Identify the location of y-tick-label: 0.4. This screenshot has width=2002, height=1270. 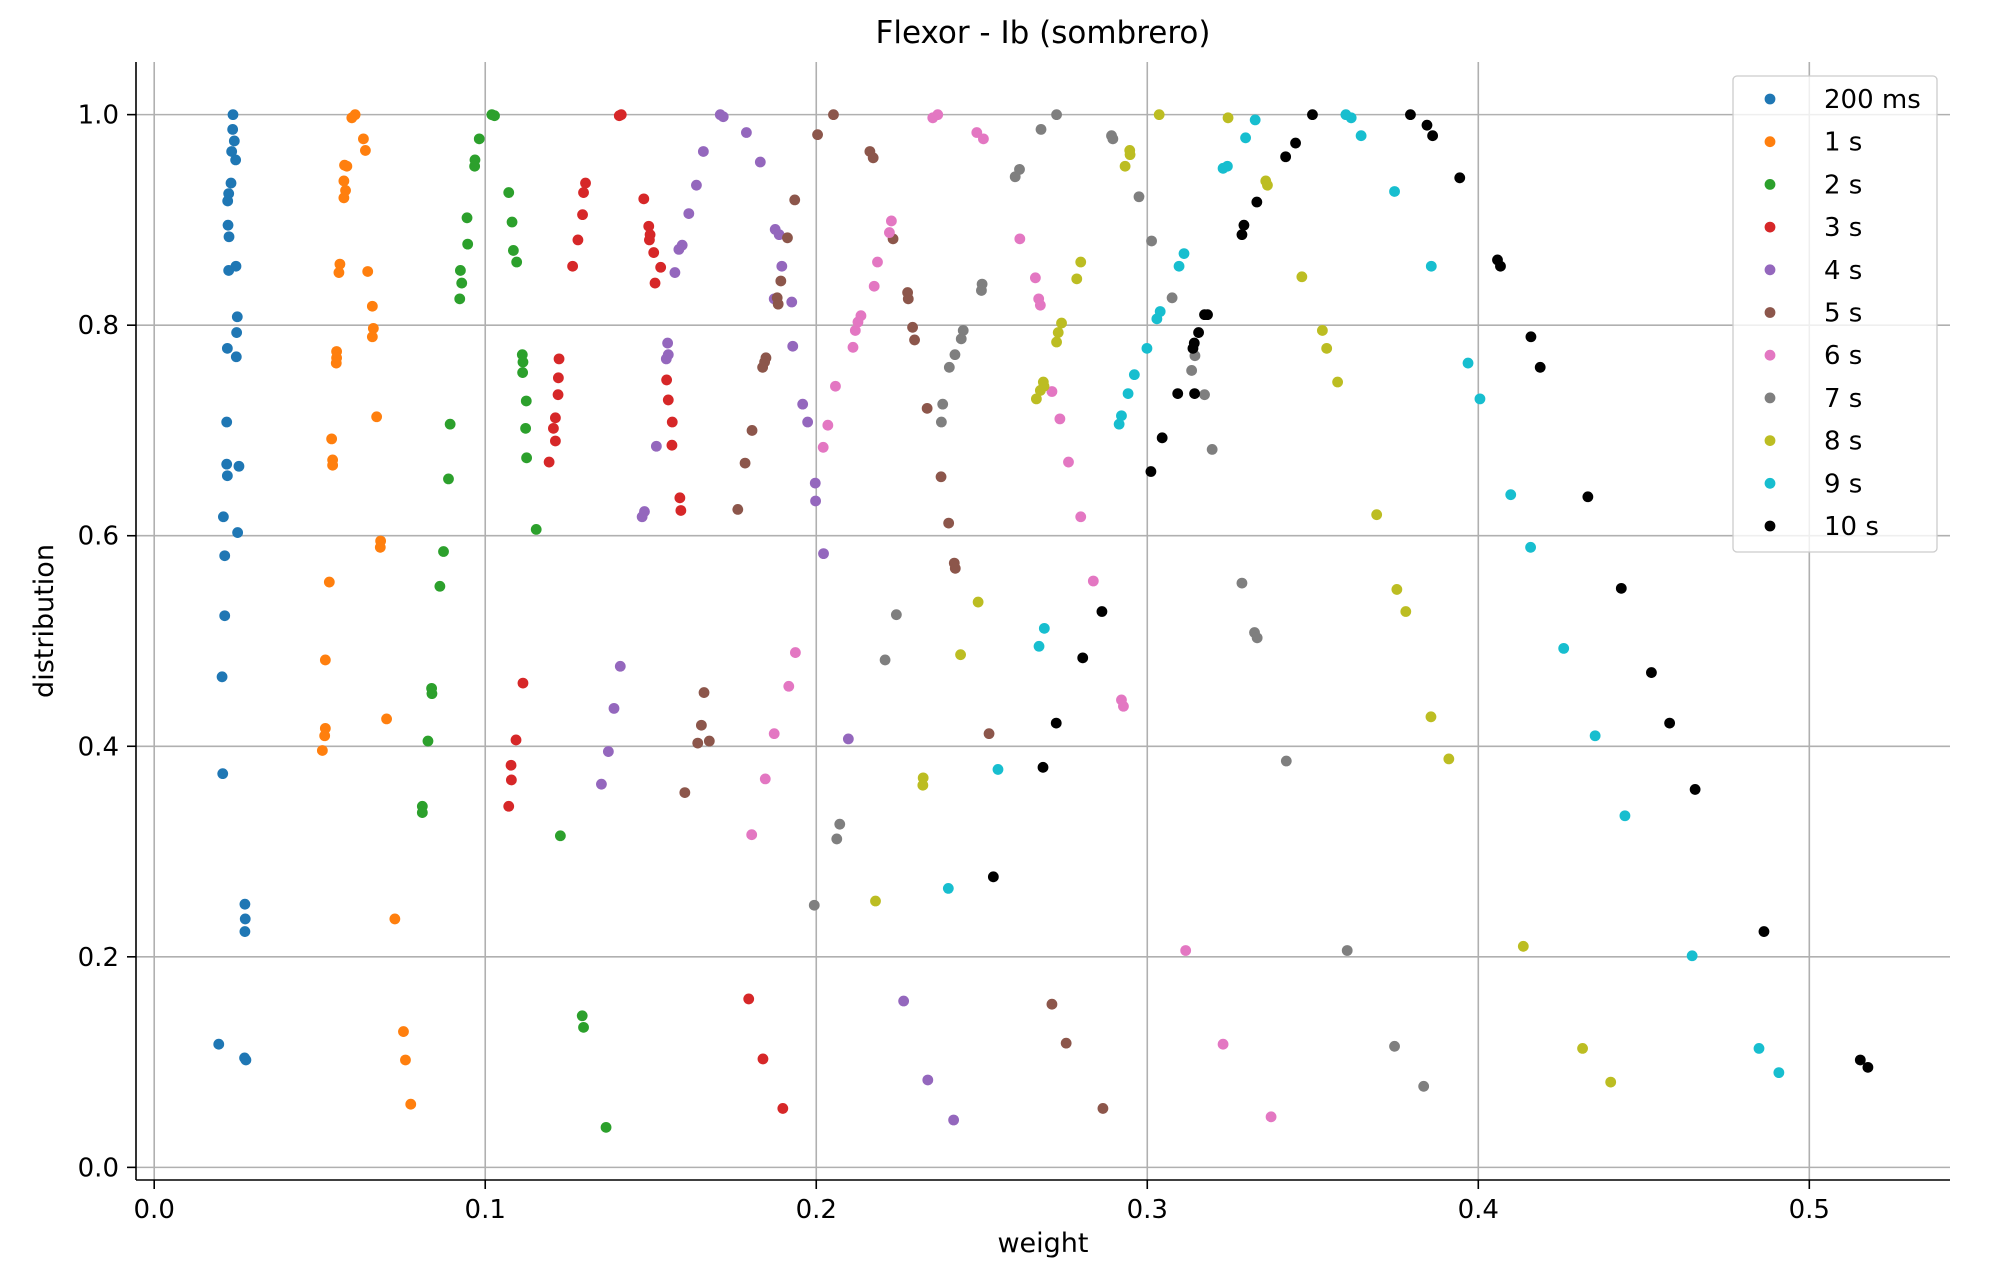
(98, 747).